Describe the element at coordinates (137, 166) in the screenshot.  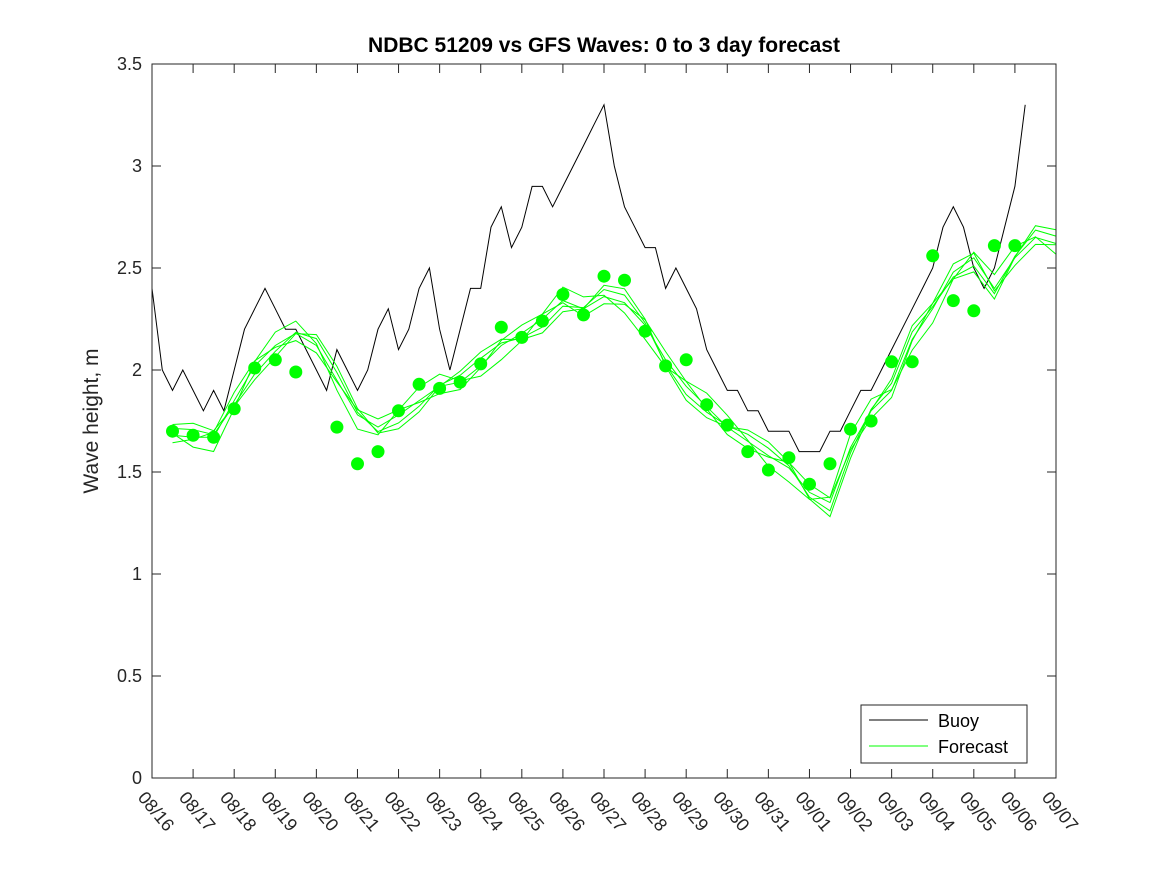
I see `y-tick-label: 3` at that location.